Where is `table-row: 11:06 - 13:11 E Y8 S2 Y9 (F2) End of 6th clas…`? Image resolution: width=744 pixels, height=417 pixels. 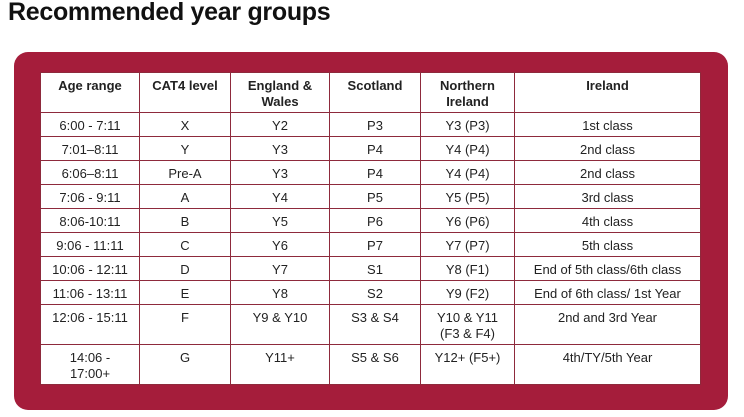
table-row: 11:06 - 13:11 E Y8 S2 Y9 (F2) End of 6th clas… is located at coordinates (370, 292).